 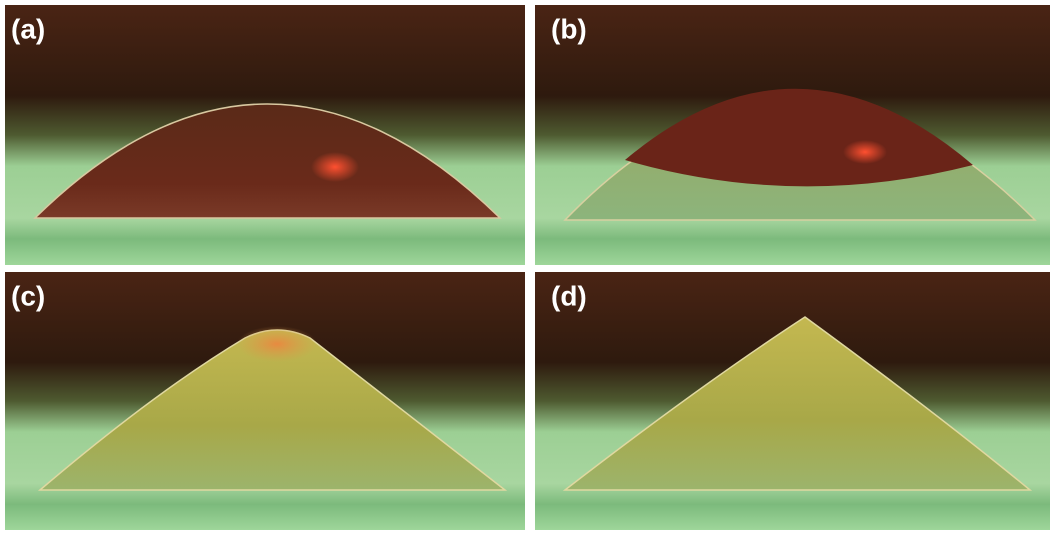 I want to click on panel-label: (a), so click(x=28, y=28).